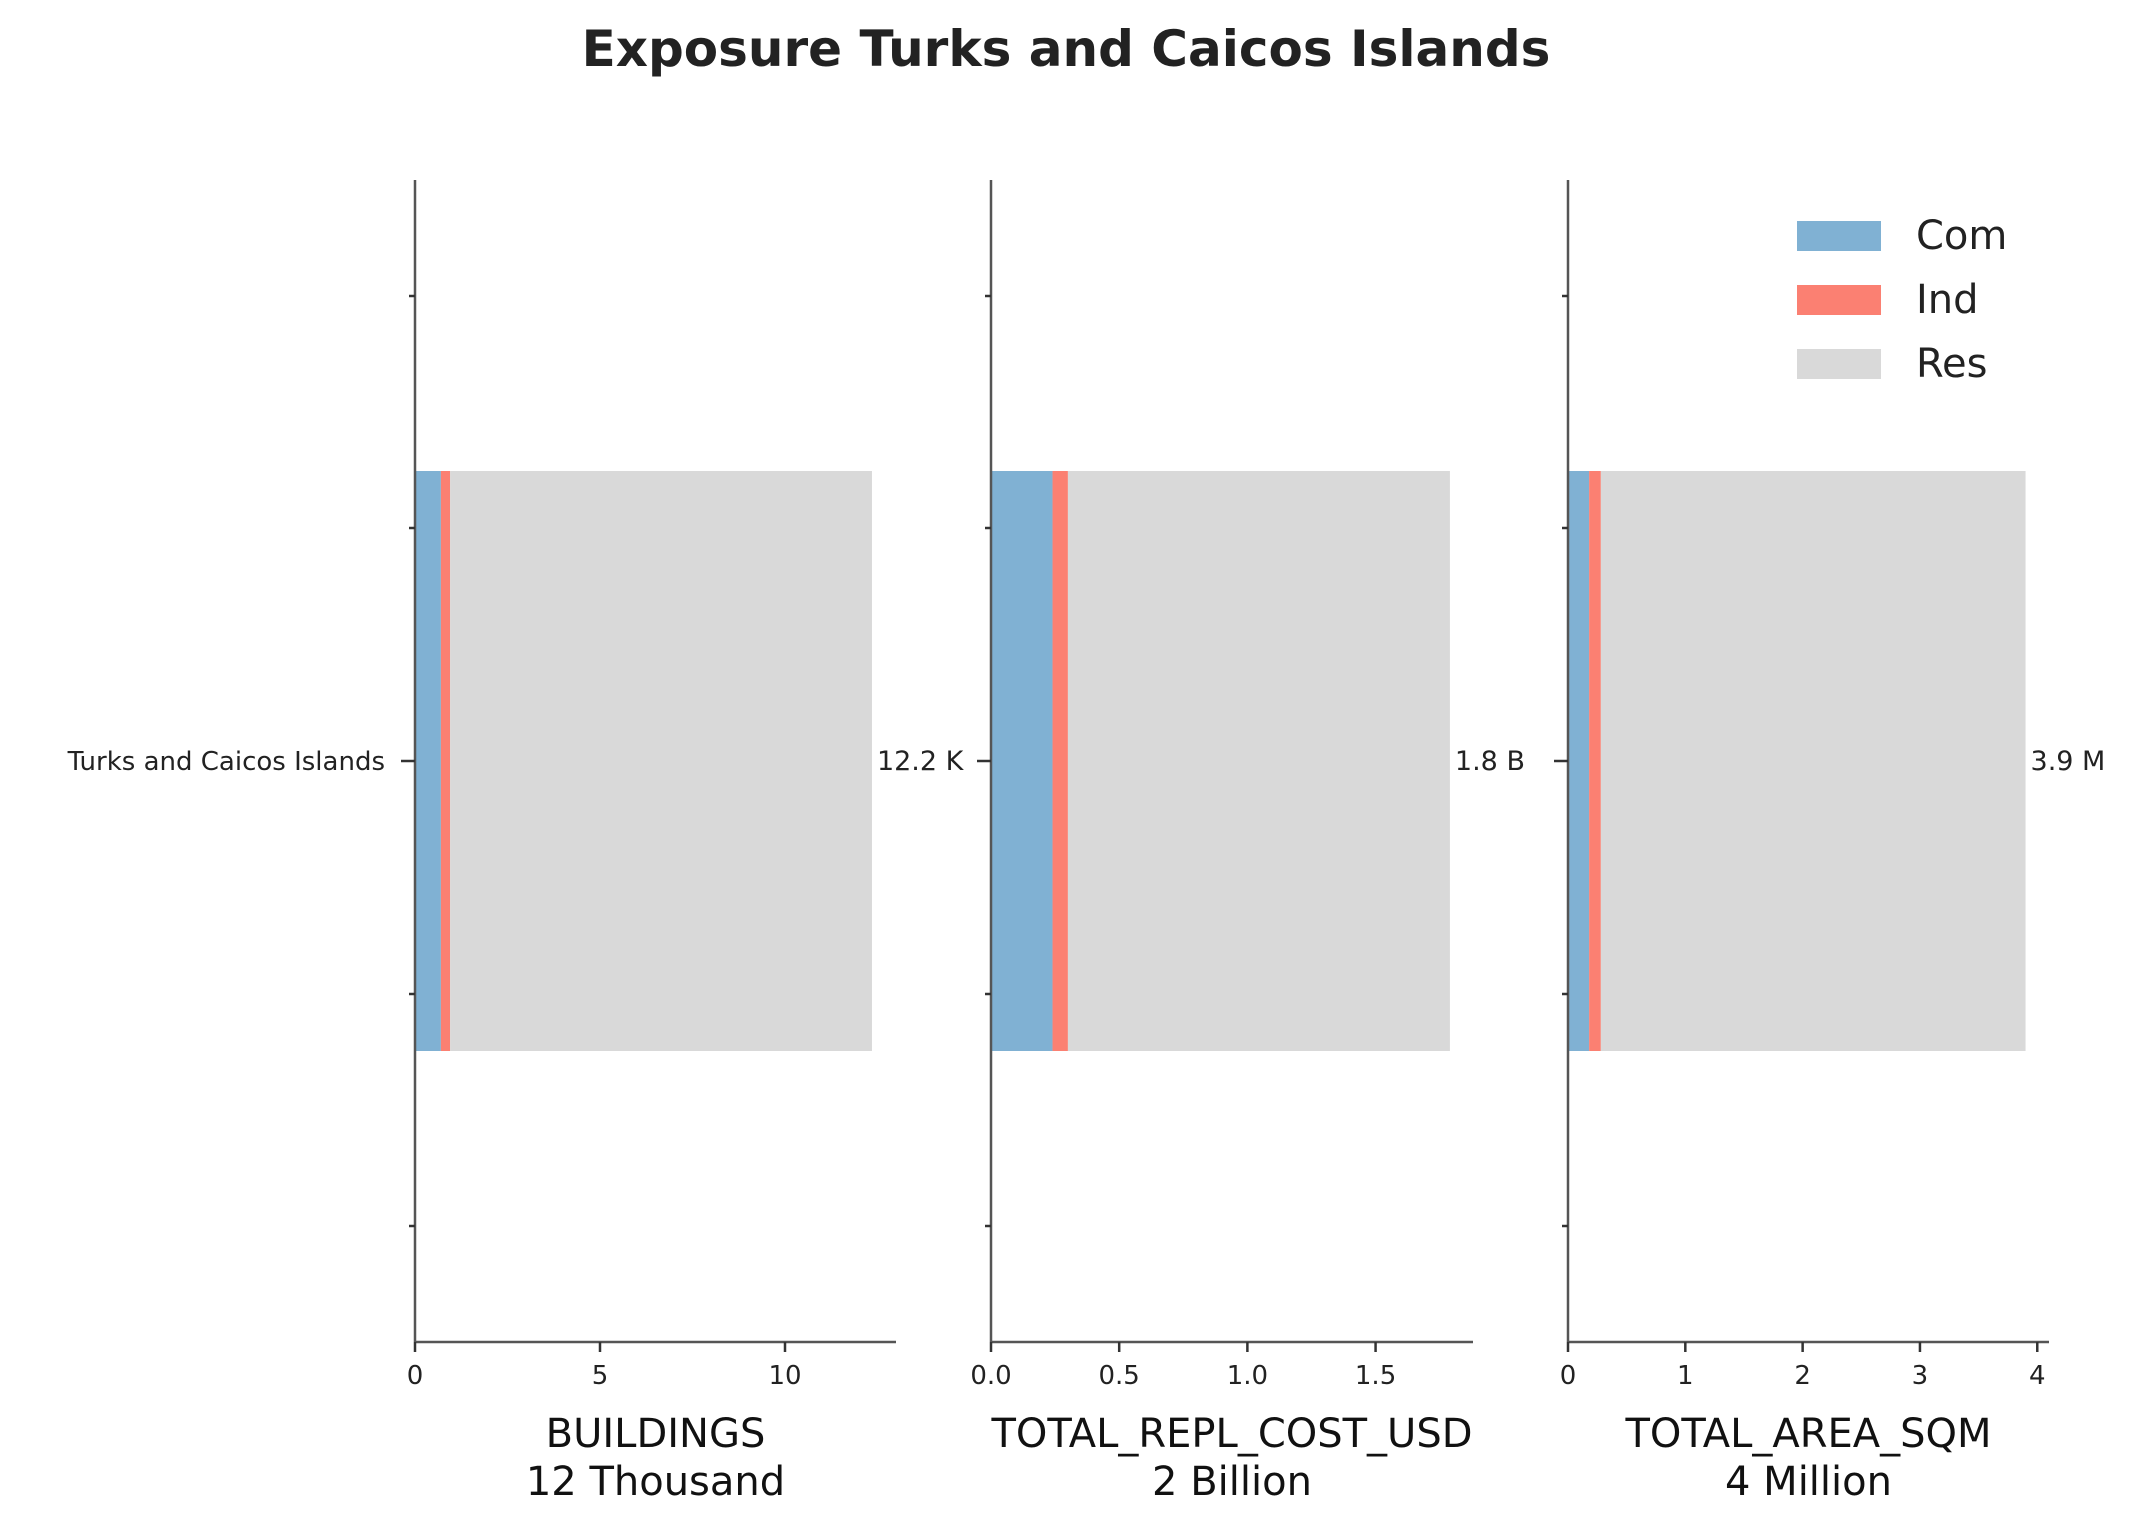 This screenshot has width=2132, height=1529. Describe the element at coordinates (1247, 1376) in the screenshot. I see `x-tick-label: 1.0` at that location.